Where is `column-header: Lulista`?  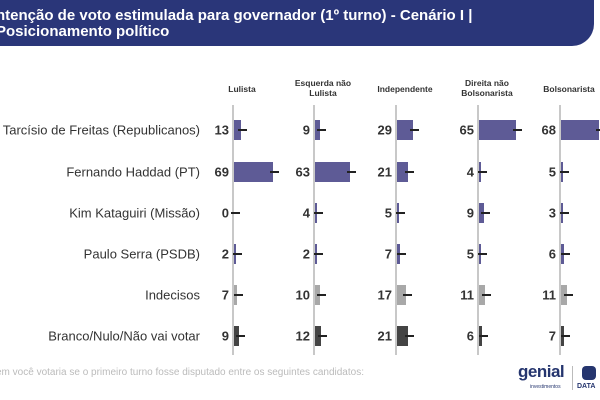
column-header: Lulista is located at coordinates (242, 89).